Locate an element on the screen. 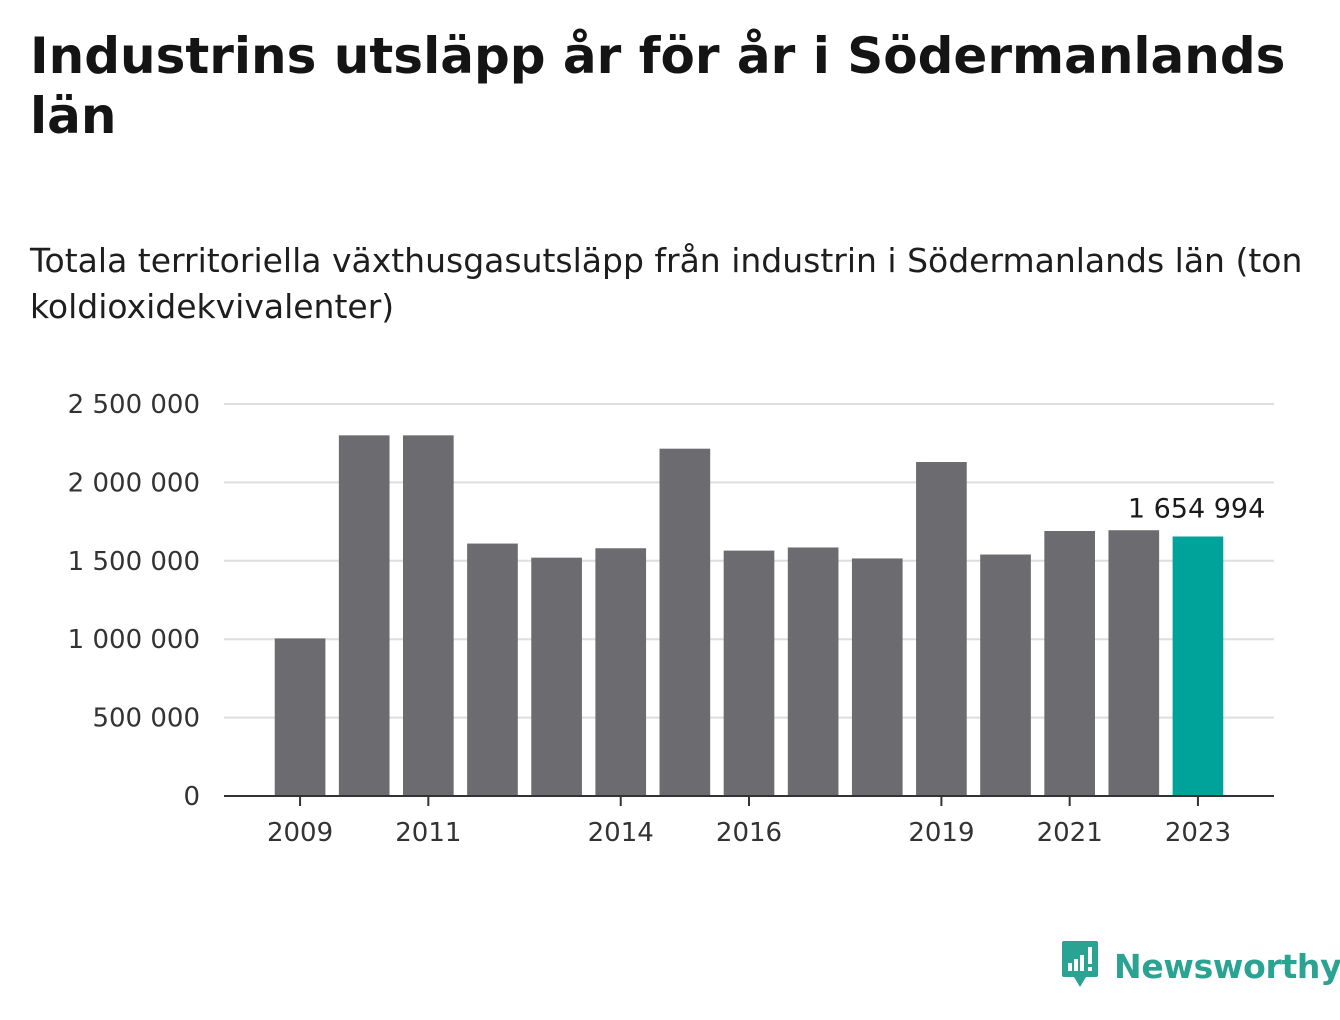  bar-2012 is located at coordinates (492, 669).